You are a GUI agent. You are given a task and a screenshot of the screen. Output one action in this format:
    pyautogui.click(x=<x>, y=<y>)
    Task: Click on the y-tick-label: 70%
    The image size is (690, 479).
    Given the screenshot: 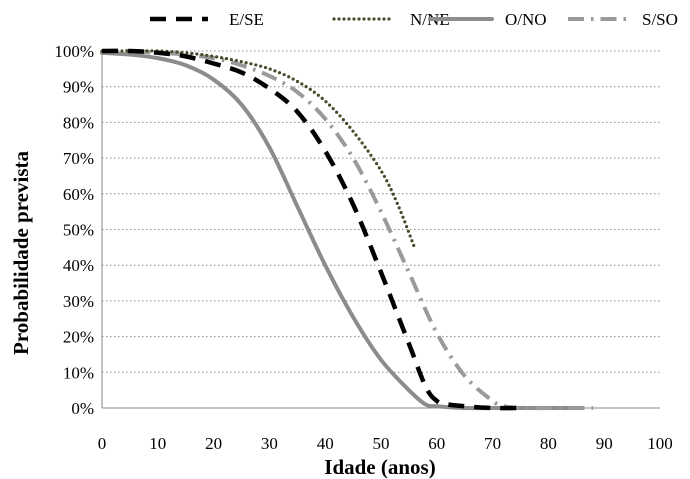 What is the action you would take?
    pyautogui.click(x=78, y=158)
    